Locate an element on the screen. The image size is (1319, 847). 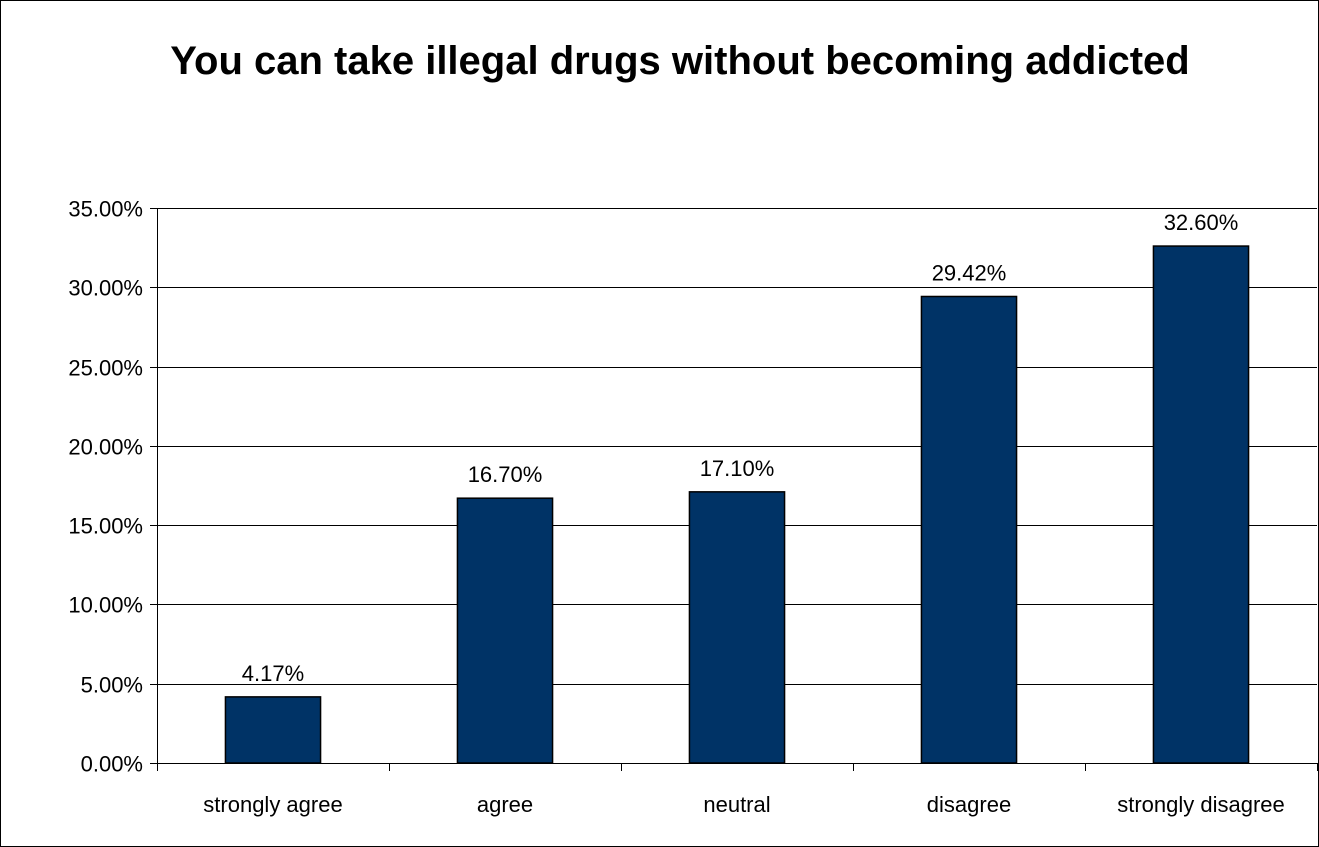
y-tick-label: 20.00% is located at coordinates (105, 447).